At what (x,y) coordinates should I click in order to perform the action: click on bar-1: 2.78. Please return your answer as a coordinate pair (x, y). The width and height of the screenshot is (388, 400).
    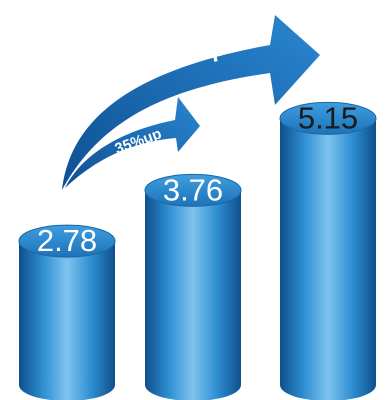
    Looking at the image, I should click on (67, 311).